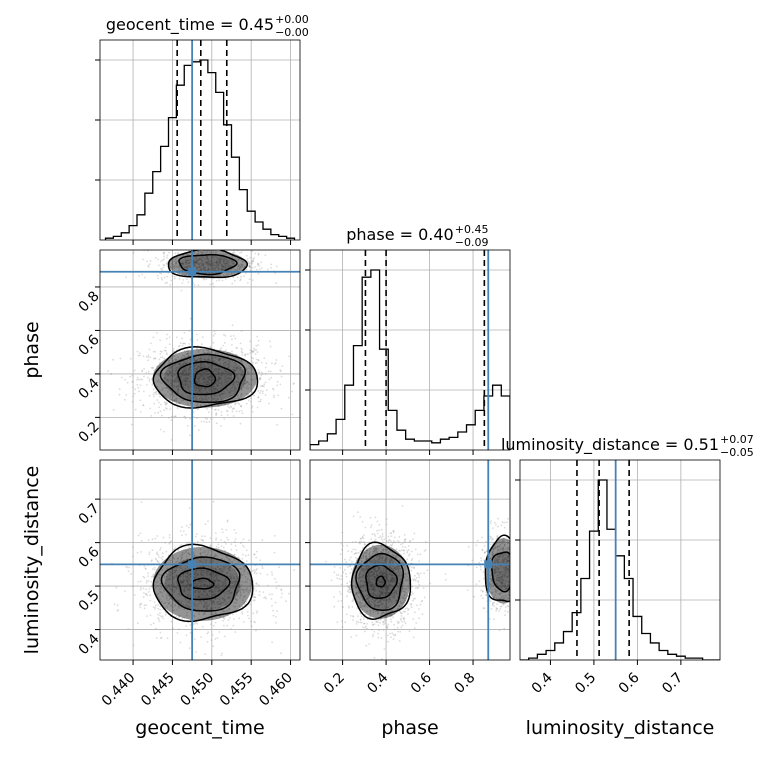  What do you see at coordinates (200, 560) in the screenshot?
I see `density-content` at bounding box center [200, 560].